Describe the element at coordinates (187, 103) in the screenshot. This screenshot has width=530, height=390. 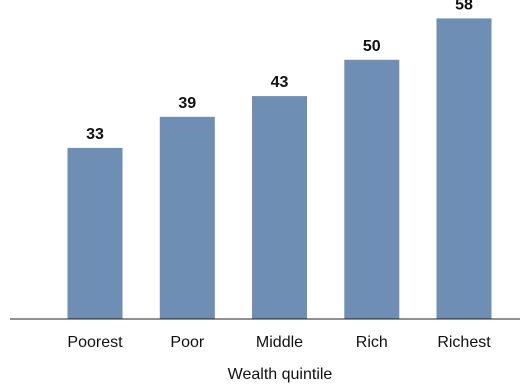
I see `data-label-poor: 39` at that location.